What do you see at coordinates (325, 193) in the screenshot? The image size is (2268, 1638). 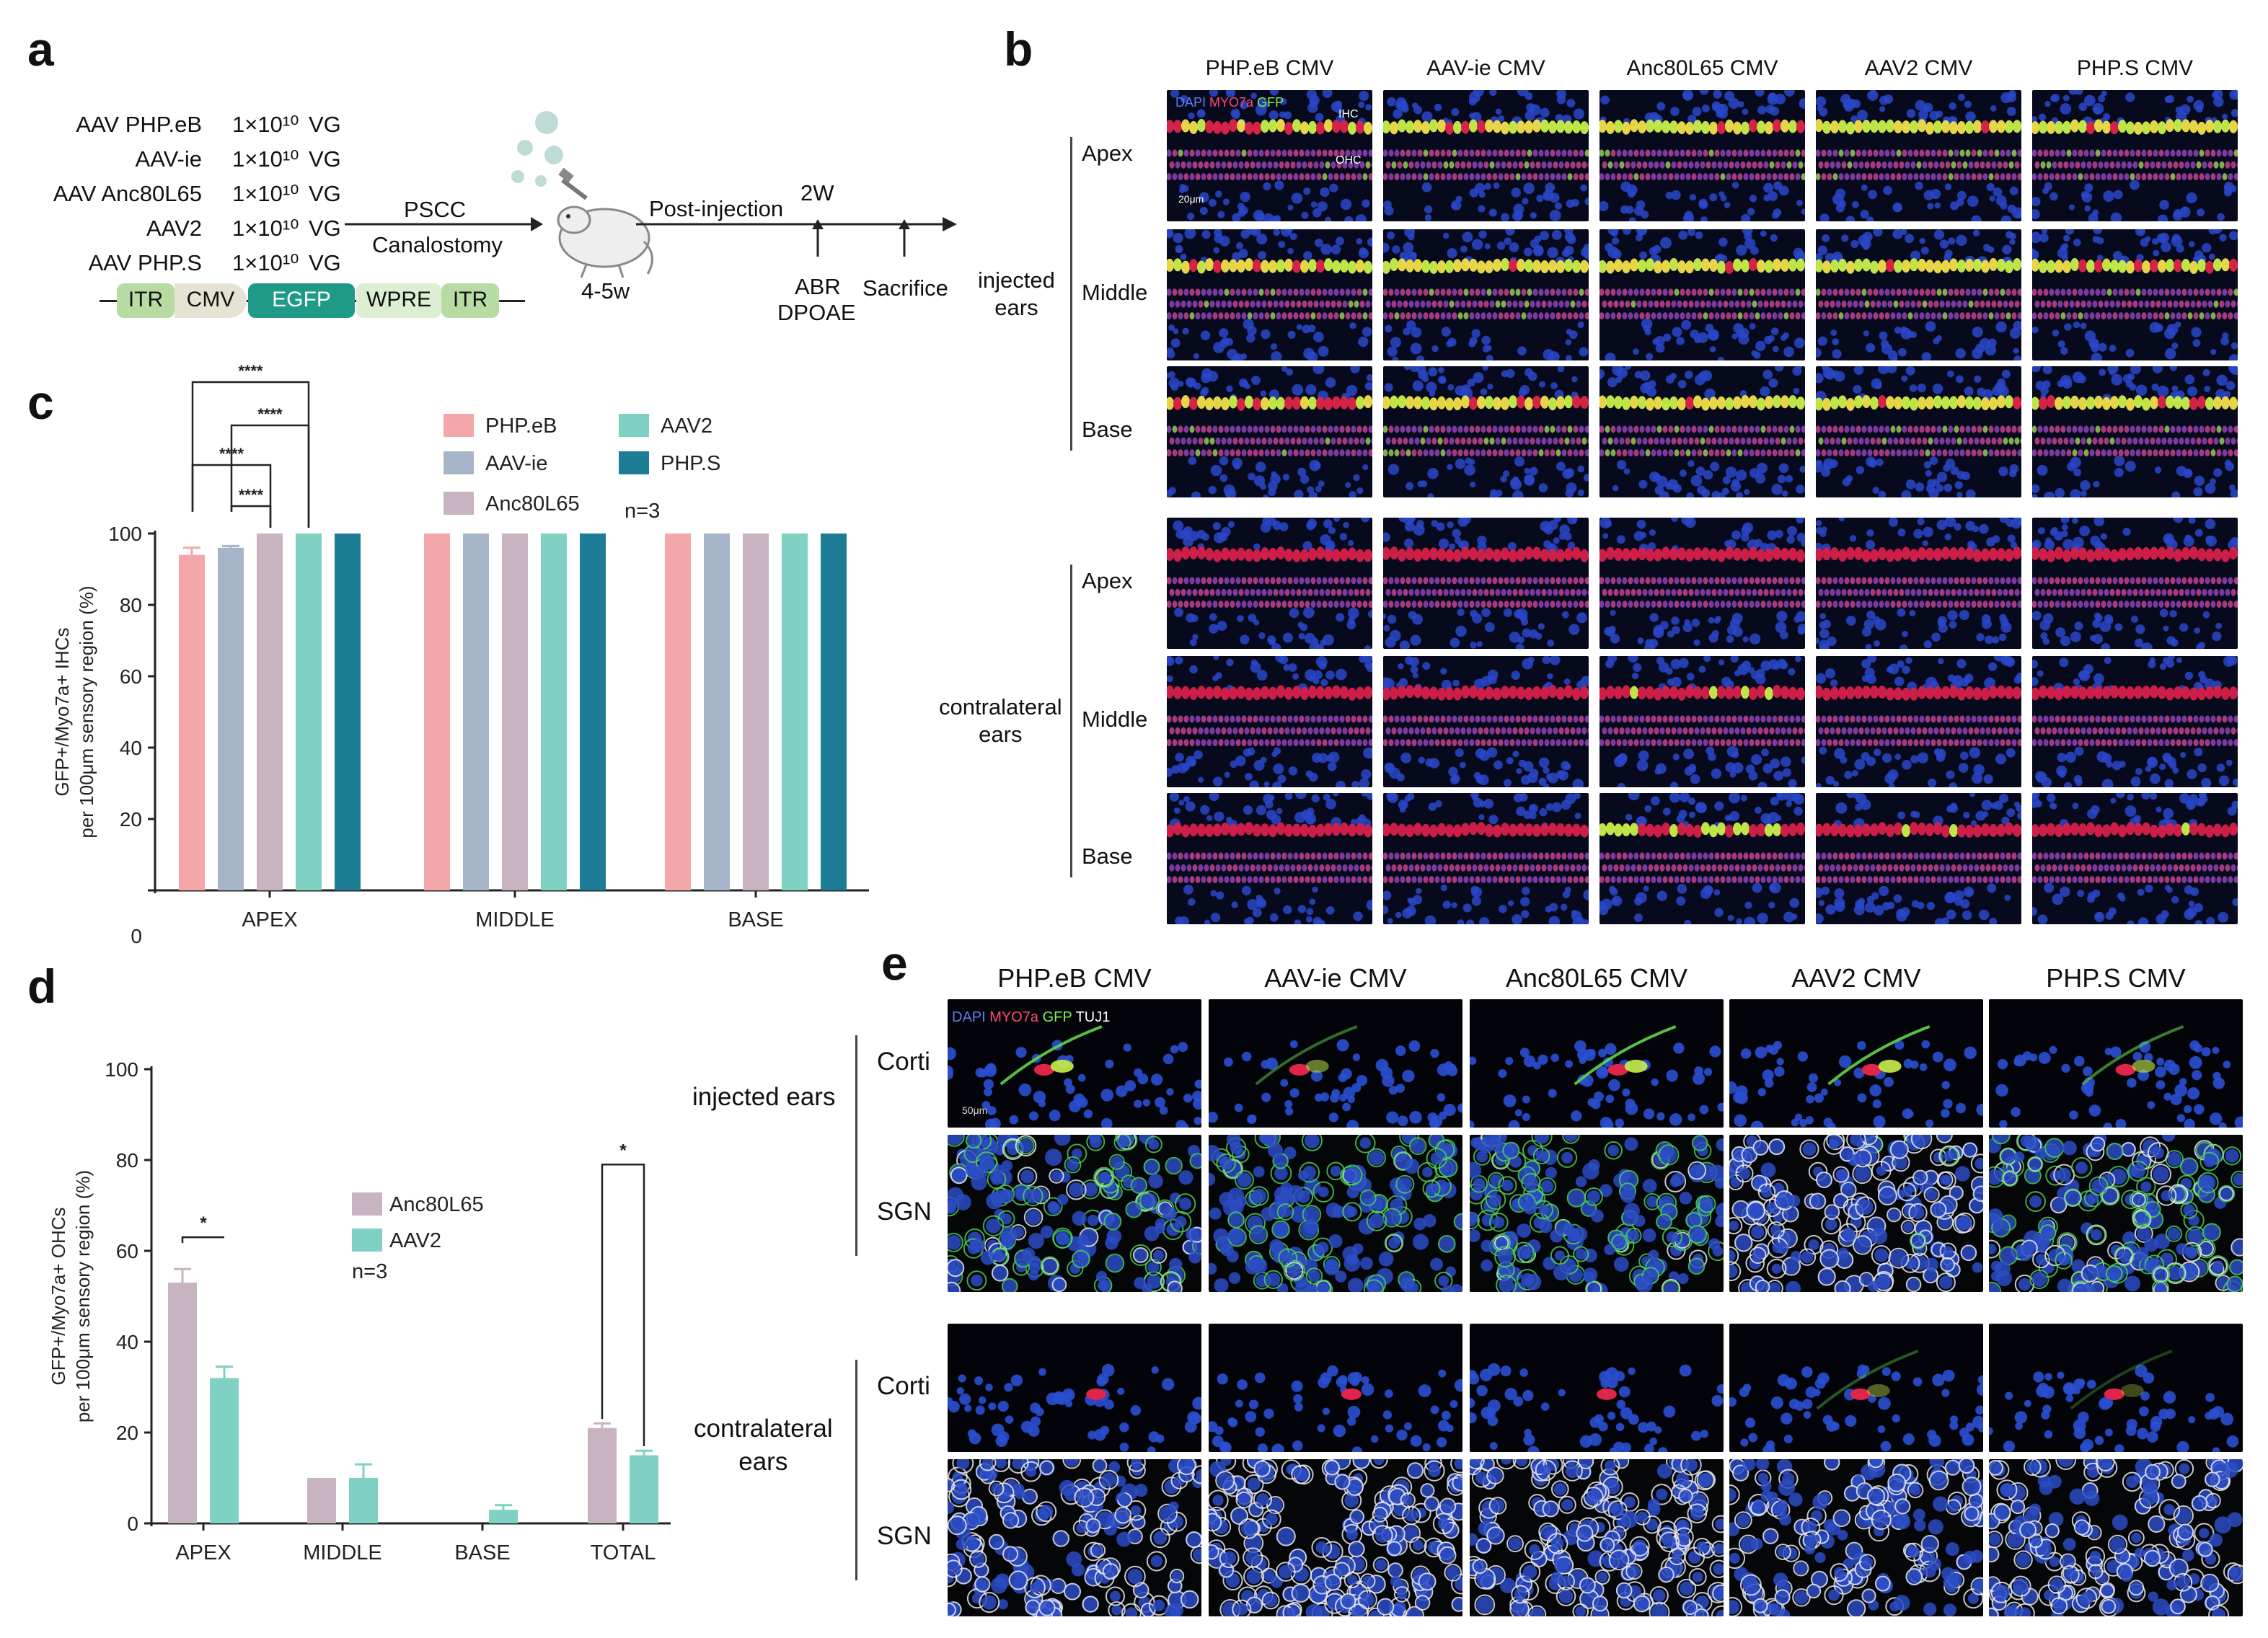 I see `vector-unit: VG` at bounding box center [325, 193].